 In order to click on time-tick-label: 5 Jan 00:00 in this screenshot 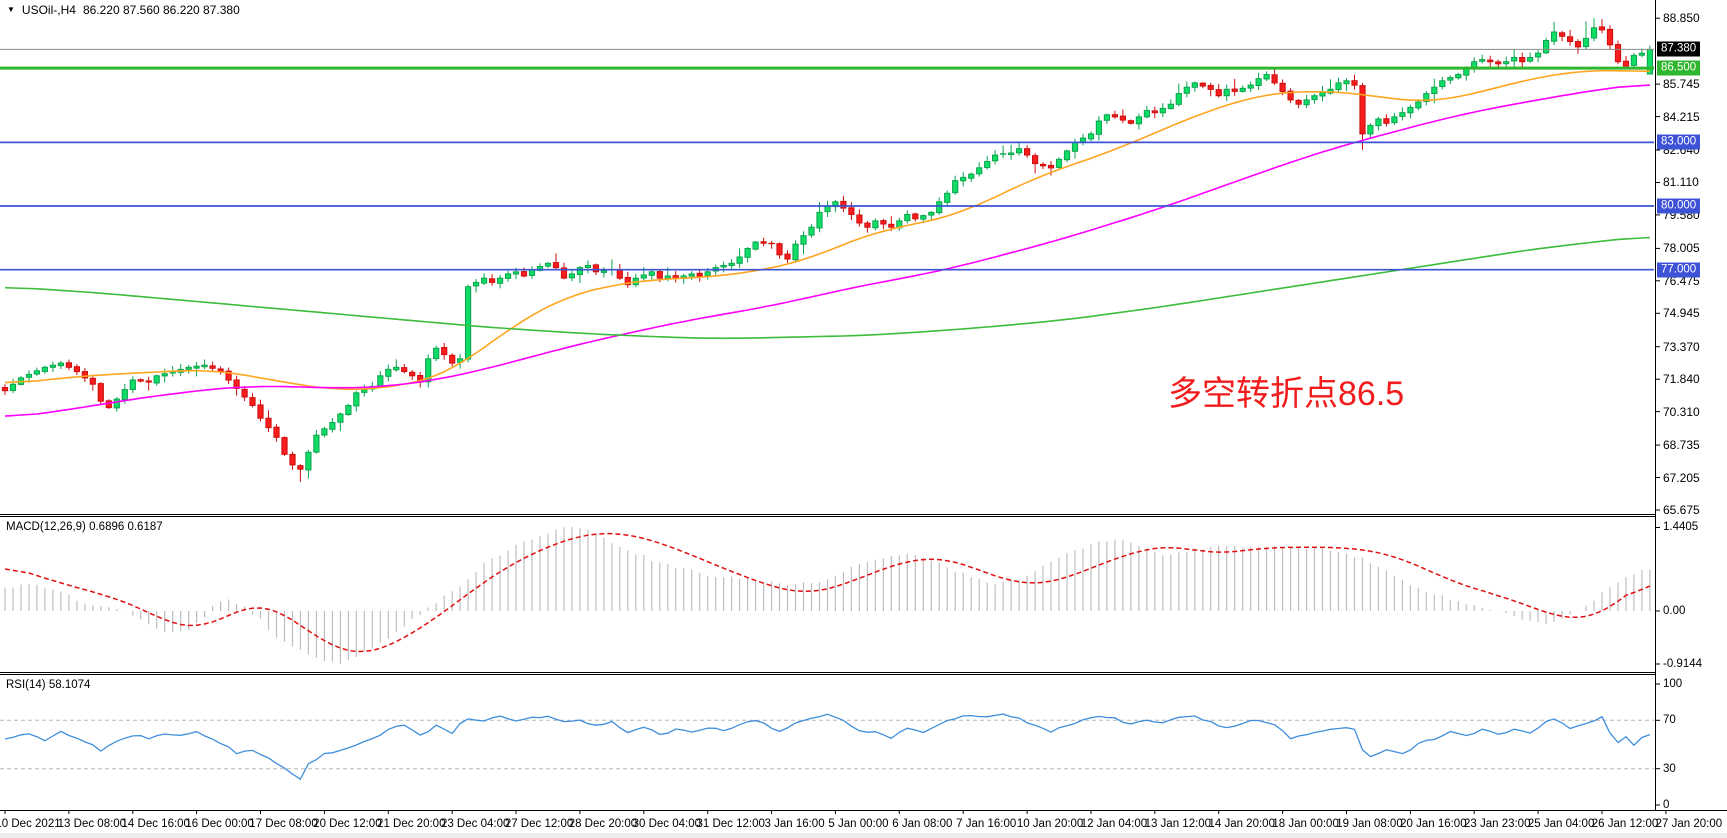, I will do `click(858, 824)`.